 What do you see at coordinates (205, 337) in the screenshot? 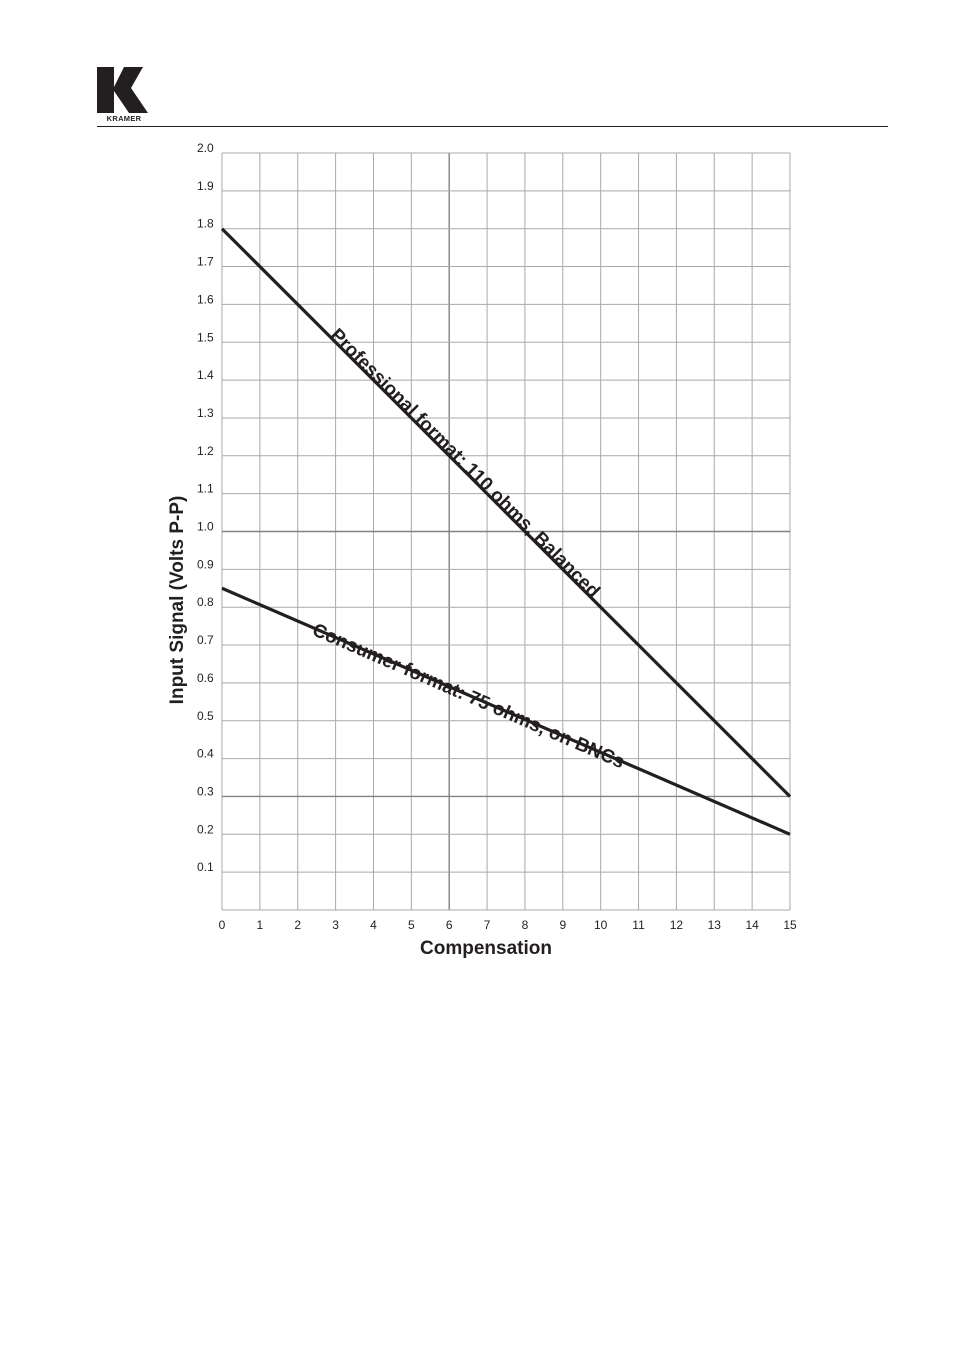
I see `y-tick-label: 1.5` at bounding box center [205, 337].